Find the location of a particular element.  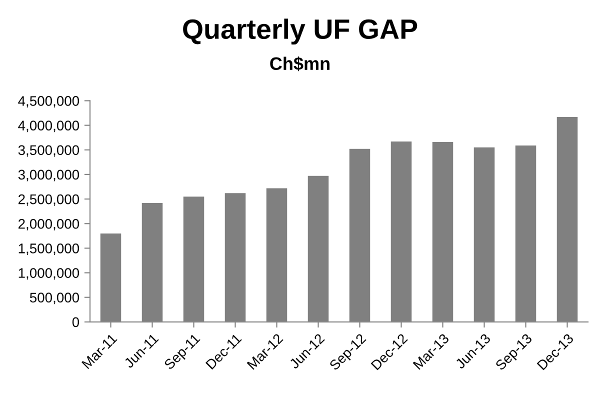

chart-title: Quarterly UF GAP is located at coordinates (300, 31).